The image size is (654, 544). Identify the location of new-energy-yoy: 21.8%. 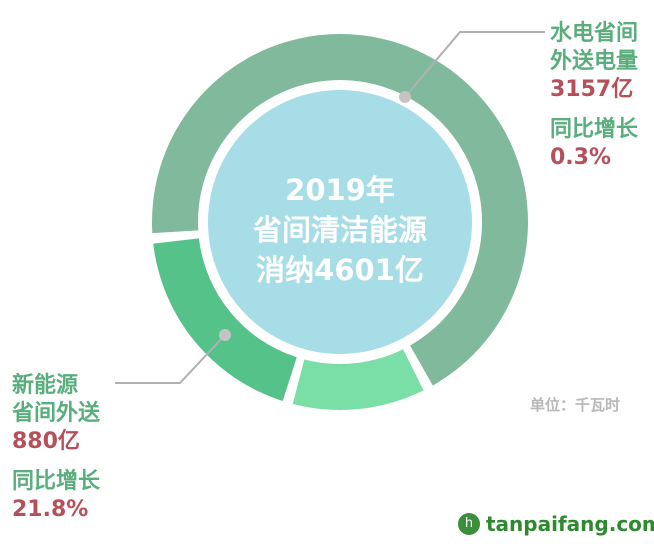
(50, 509).